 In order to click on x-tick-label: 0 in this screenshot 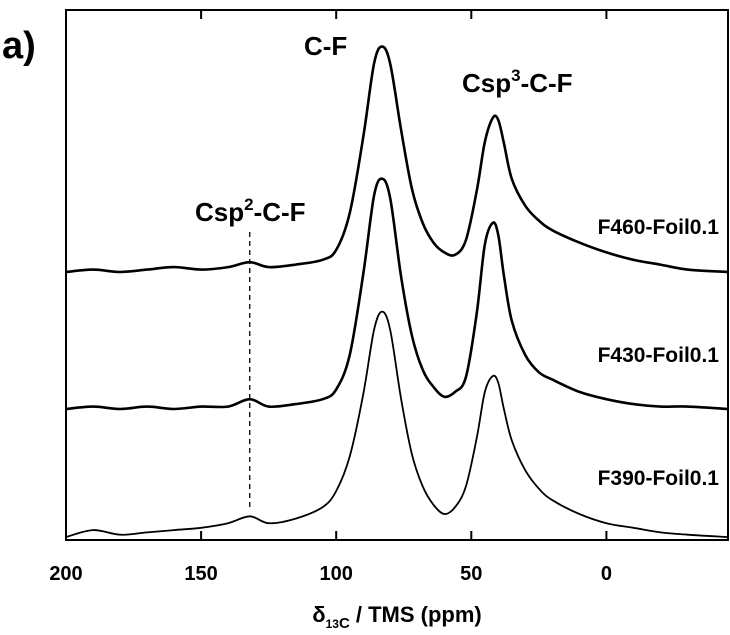, I will do `click(606, 574)`.